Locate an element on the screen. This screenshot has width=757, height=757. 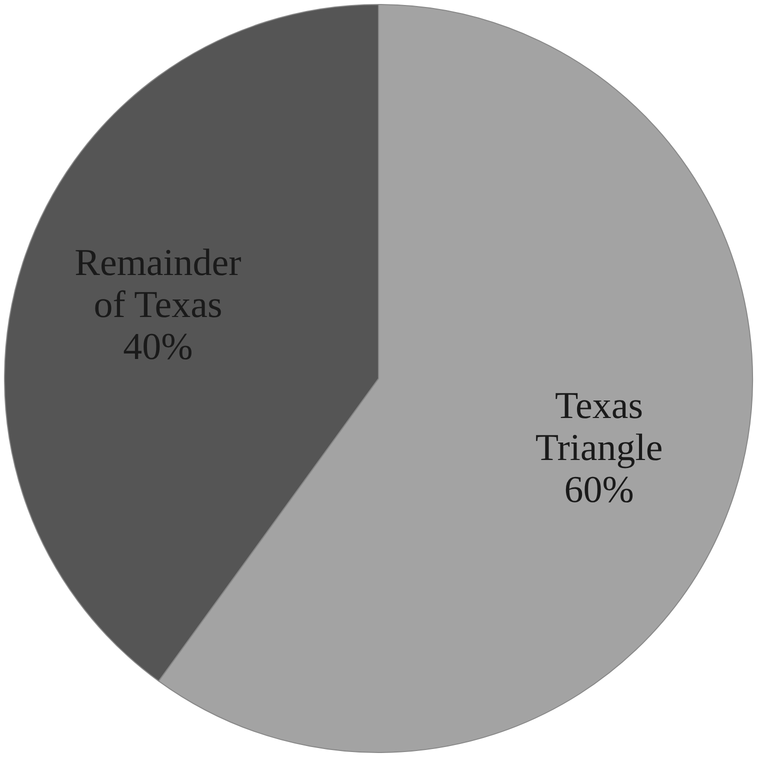
slice-label: Remainder of Texas is located at coordinates (158, 284).